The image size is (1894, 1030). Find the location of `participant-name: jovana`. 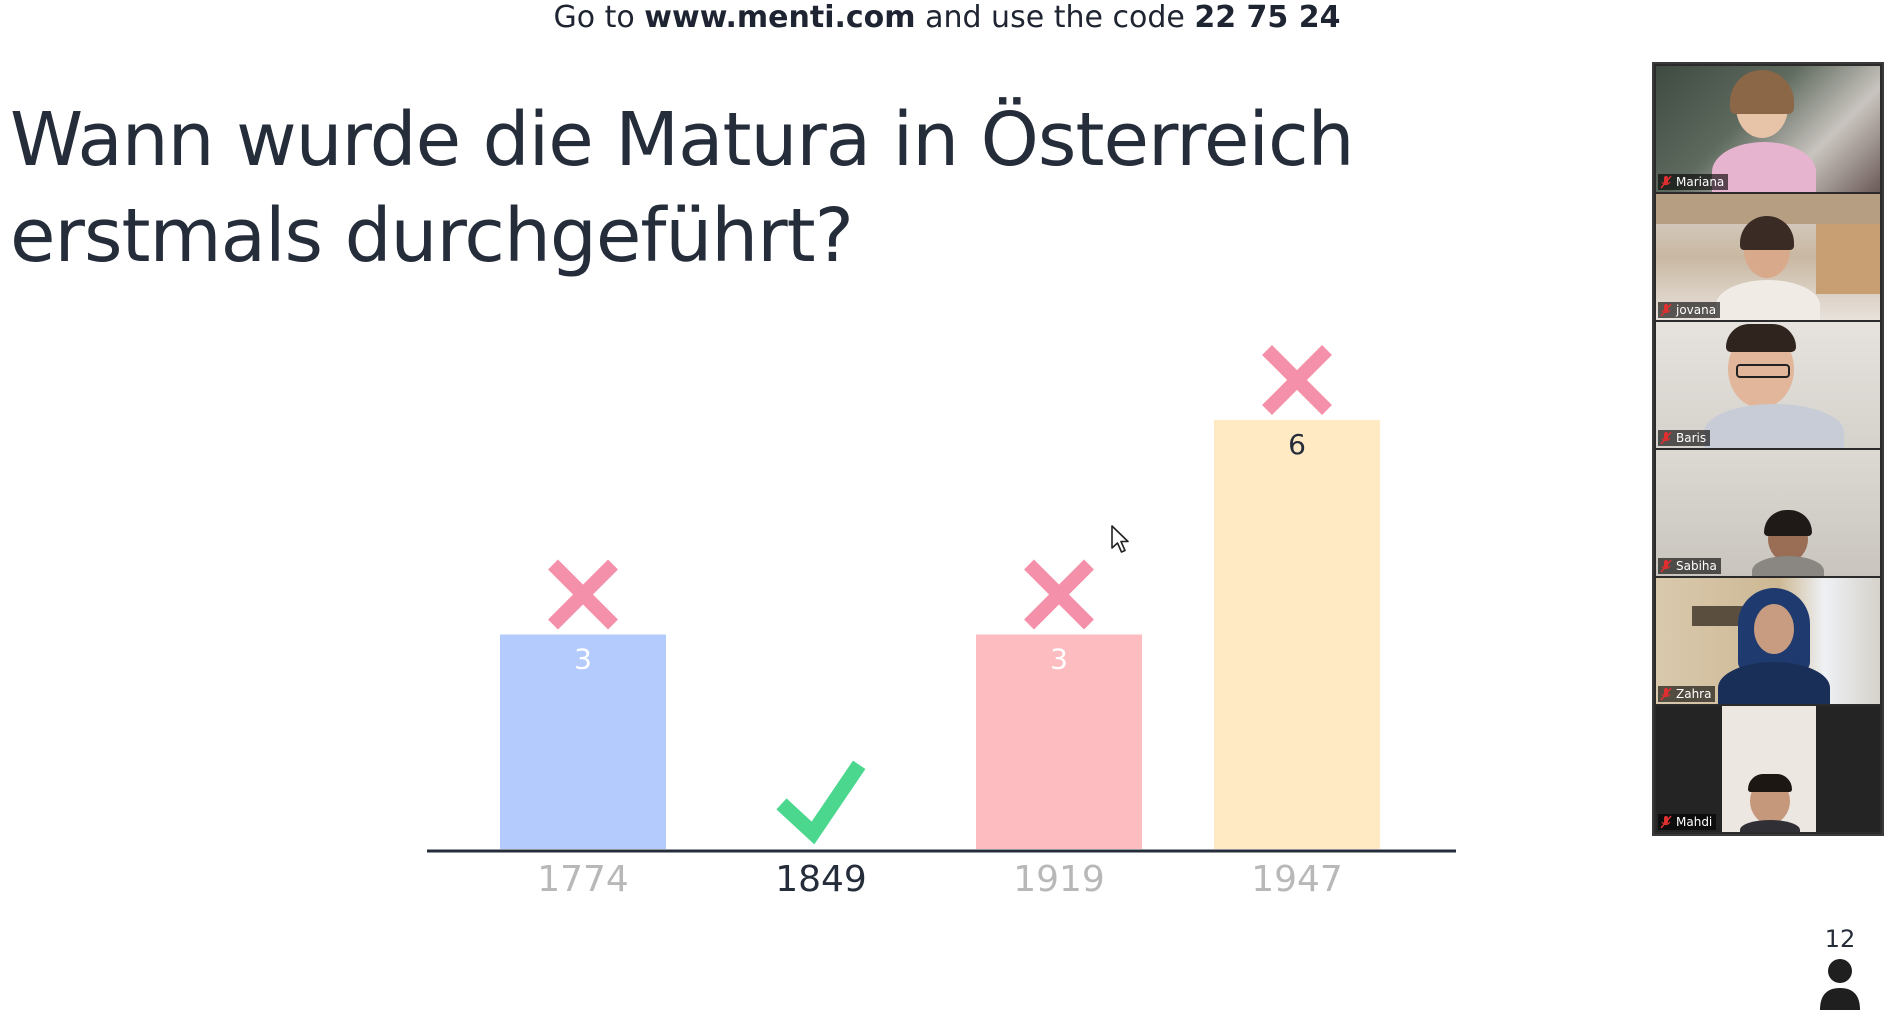

participant-name: jovana is located at coordinates (1696, 310).